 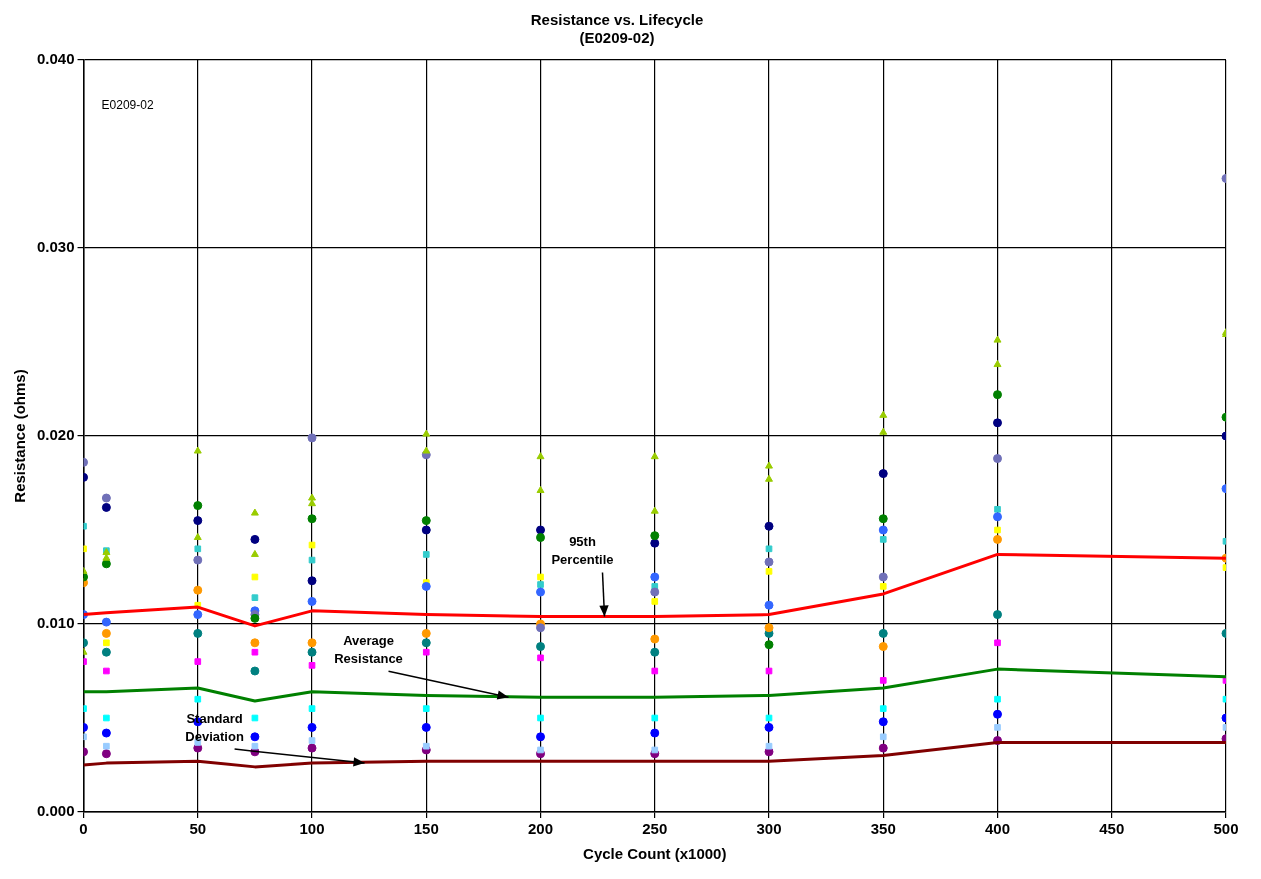 I want to click on x-tick-label: 500, so click(x=1226, y=829).